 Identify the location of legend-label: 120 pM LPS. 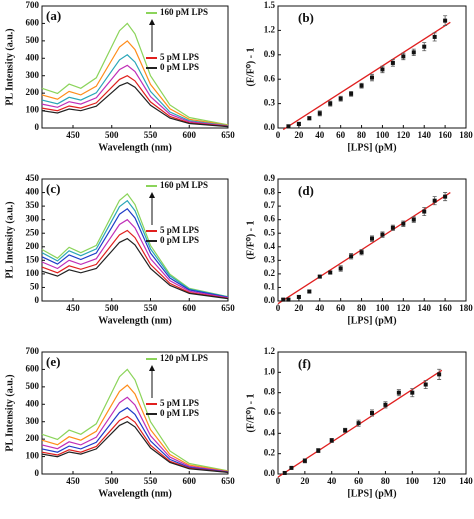
(184, 358).